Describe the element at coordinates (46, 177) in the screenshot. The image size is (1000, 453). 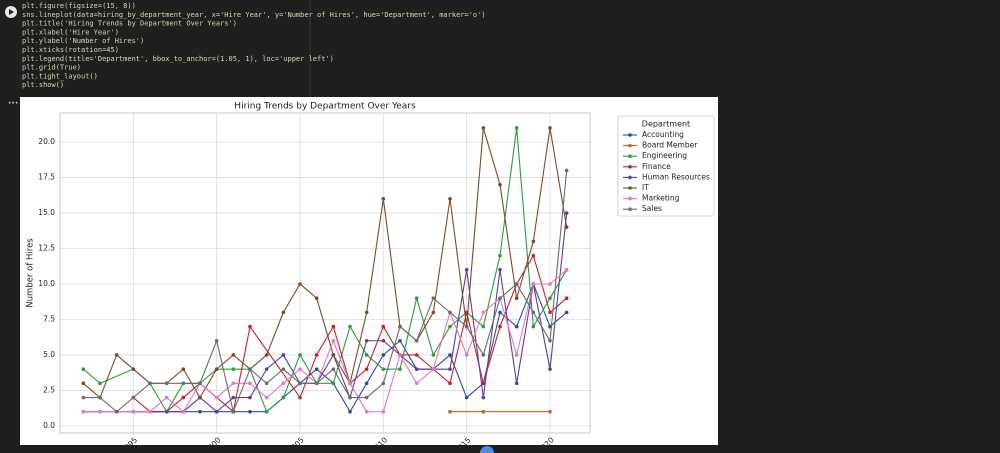
I see `y-tick-label: 17.5` at that location.